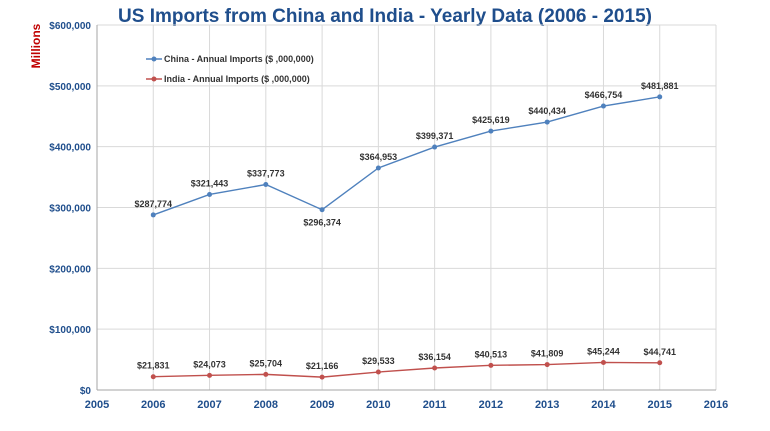 The image size is (770, 431). I want to click on x-tick-label: 2015, so click(659, 405).